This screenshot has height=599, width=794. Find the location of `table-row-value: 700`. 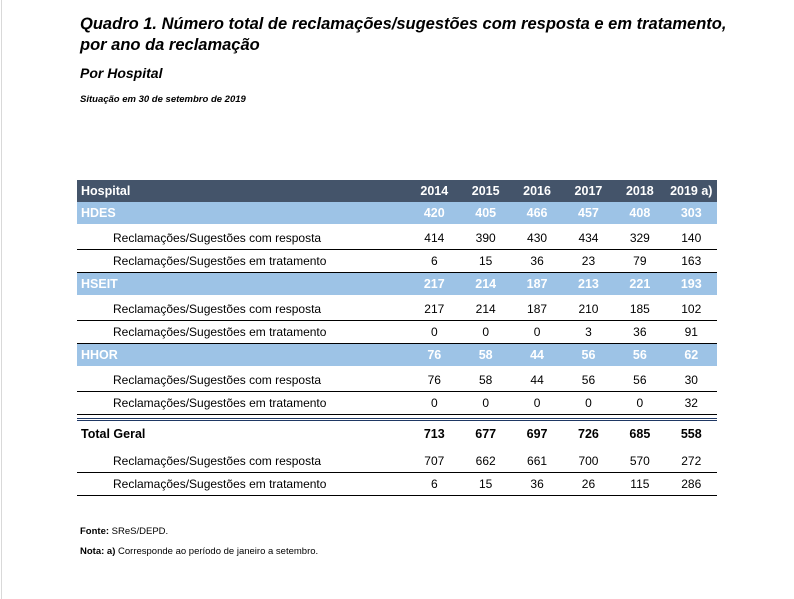

table-row-value: 700 is located at coordinates (588, 461).